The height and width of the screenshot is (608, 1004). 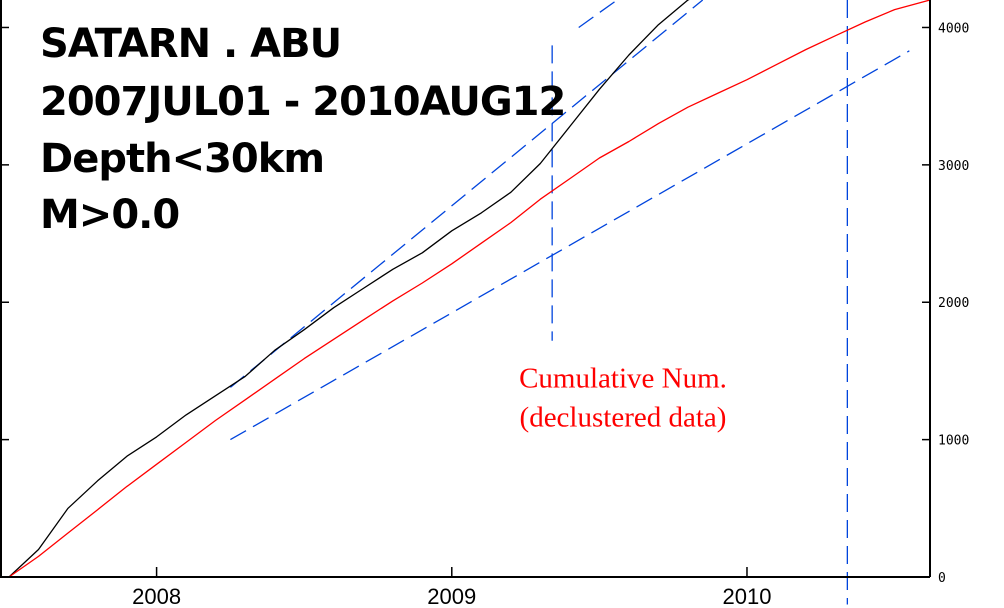 What do you see at coordinates (302, 102) in the screenshot?
I see `title-line-2: 2007JUL01 - 2010AUG12` at bounding box center [302, 102].